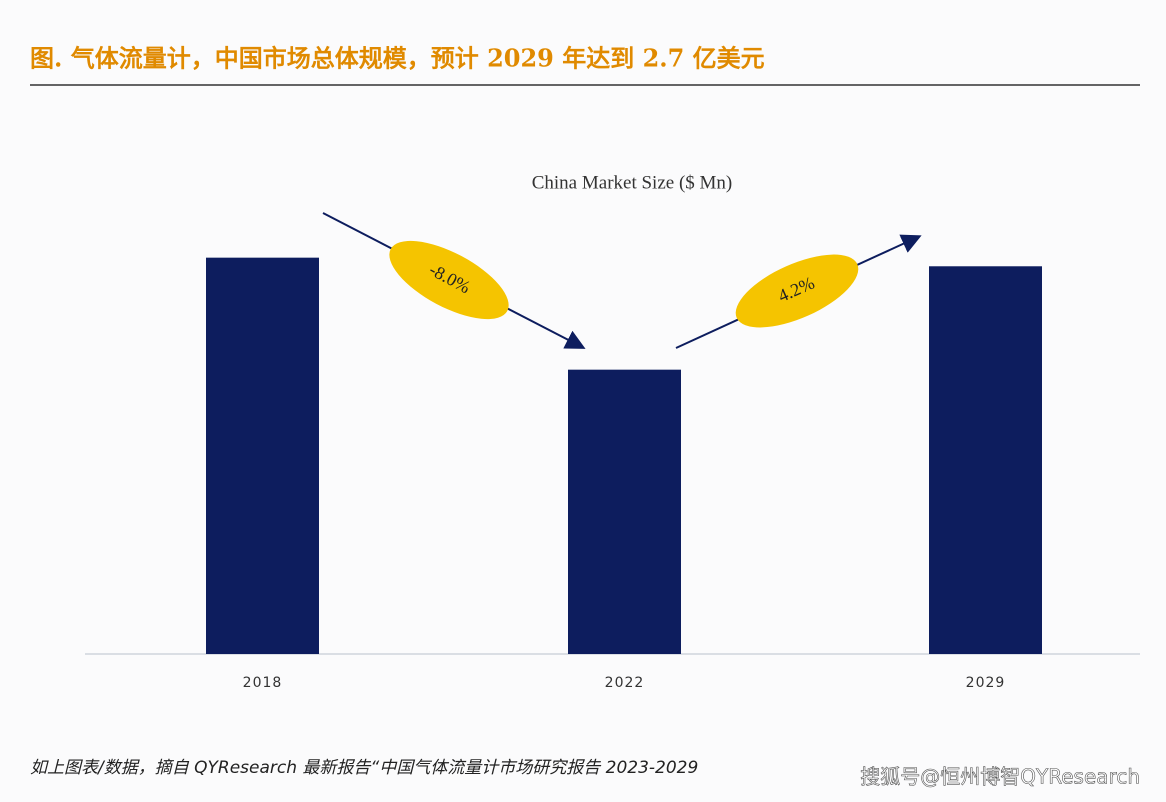 The height and width of the screenshot is (802, 1166). I want to click on x-tick-label: 2022, so click(625, 683).